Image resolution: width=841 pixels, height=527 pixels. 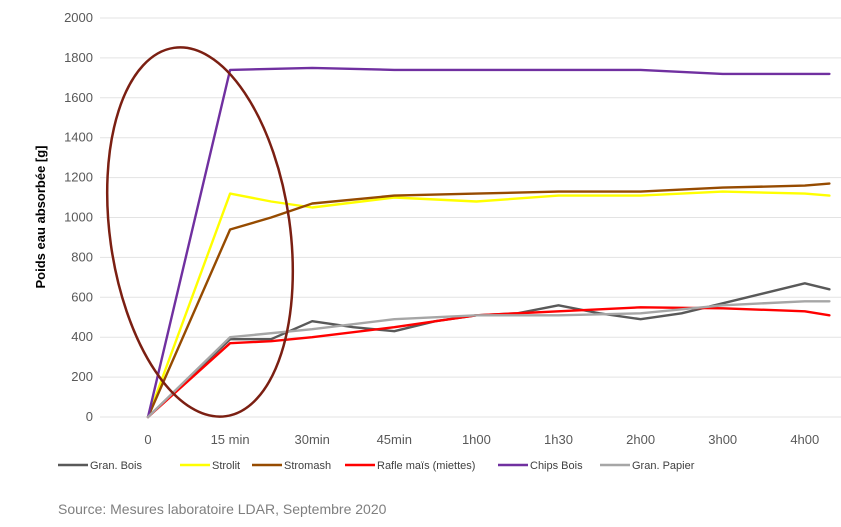 What do you see at coordinates (640, 439) in the screenshot?
I see `x-tick-label: 2h00` at bounding box center [640, 439].